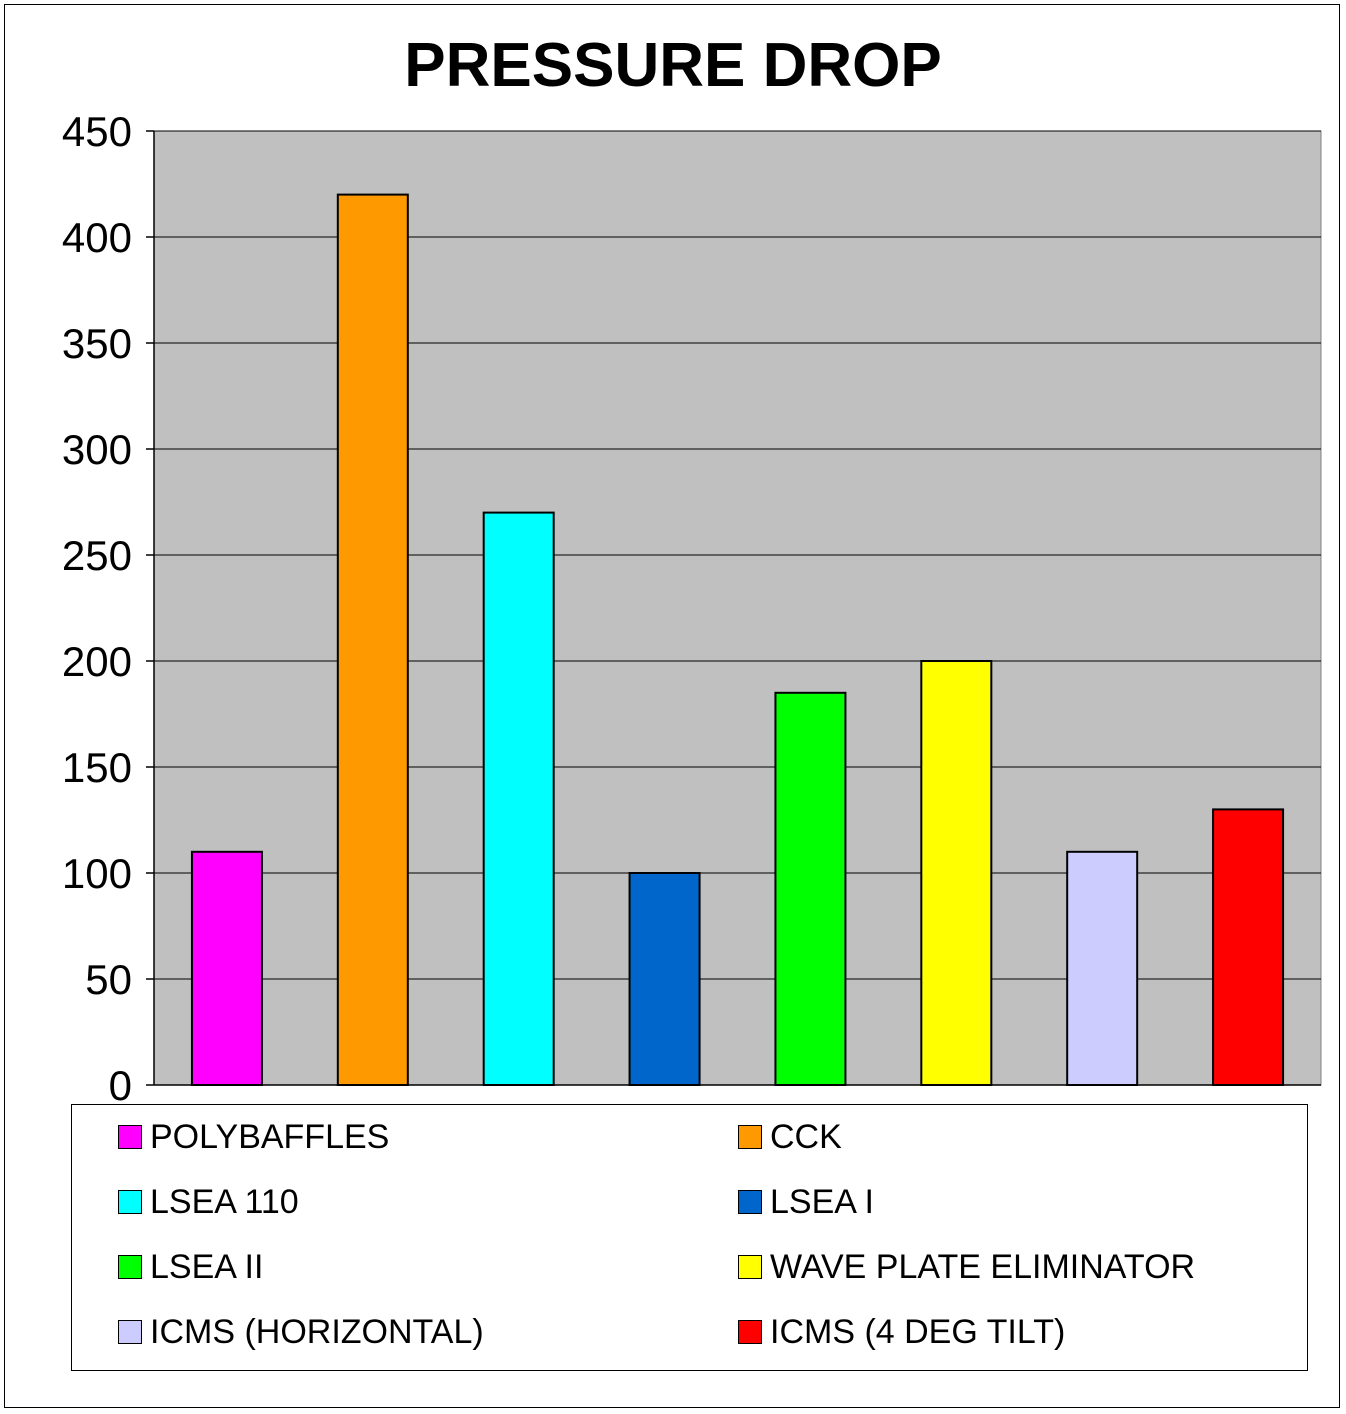 This screenshot has width=1346, height=1414. I want to click on legend-label: ICMS (HORIZONTAL), so click(317, 1331).